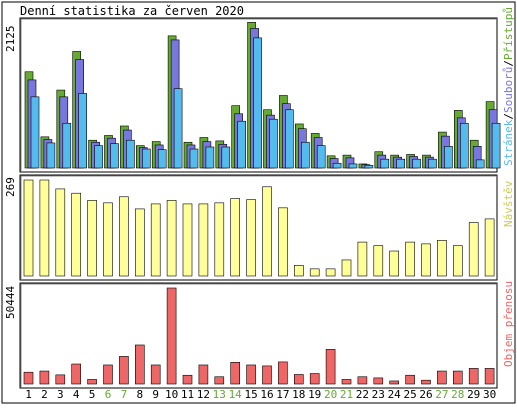  I want to click on x-tick-label-14: 14, so click(236, 394).